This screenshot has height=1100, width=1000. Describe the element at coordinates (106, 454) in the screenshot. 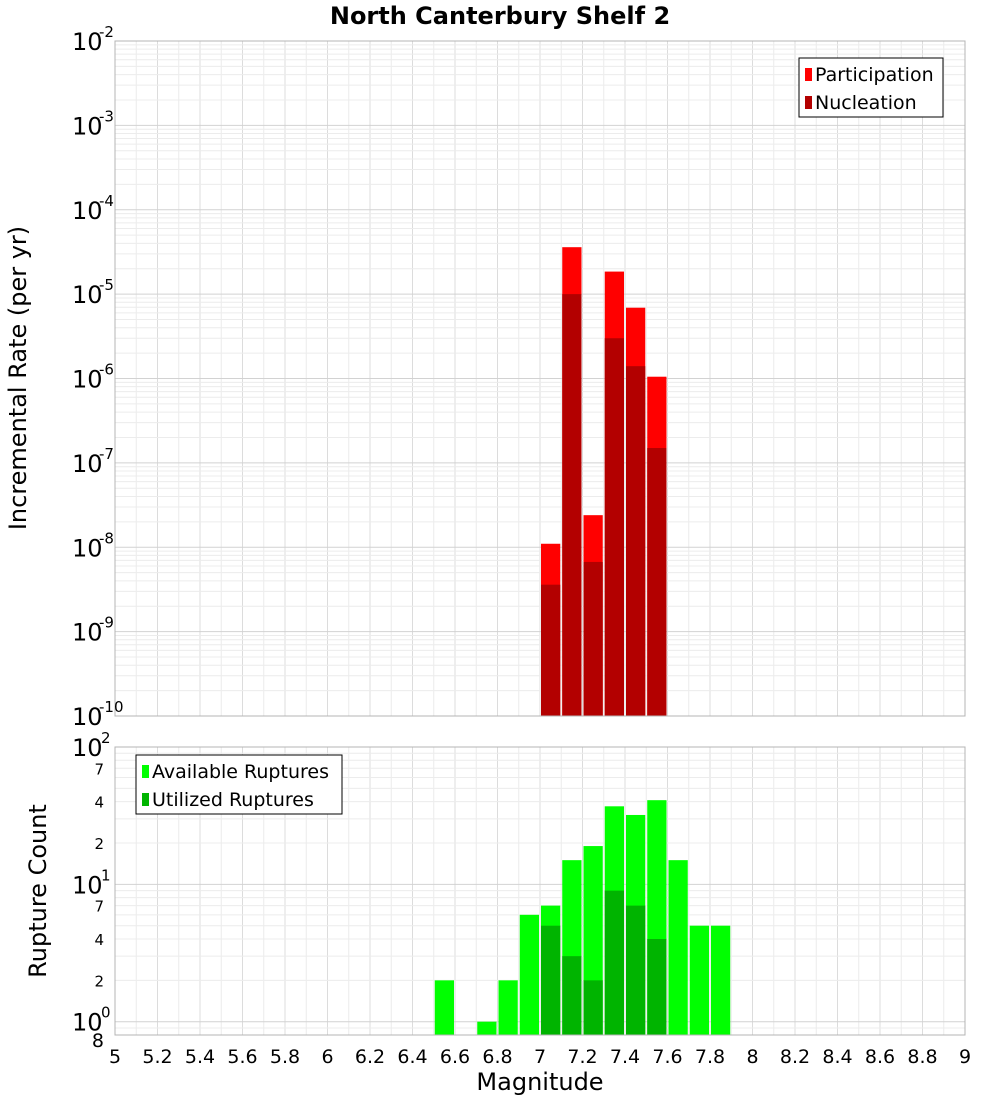

I see `top-y-tick-exp: -7` at that location.